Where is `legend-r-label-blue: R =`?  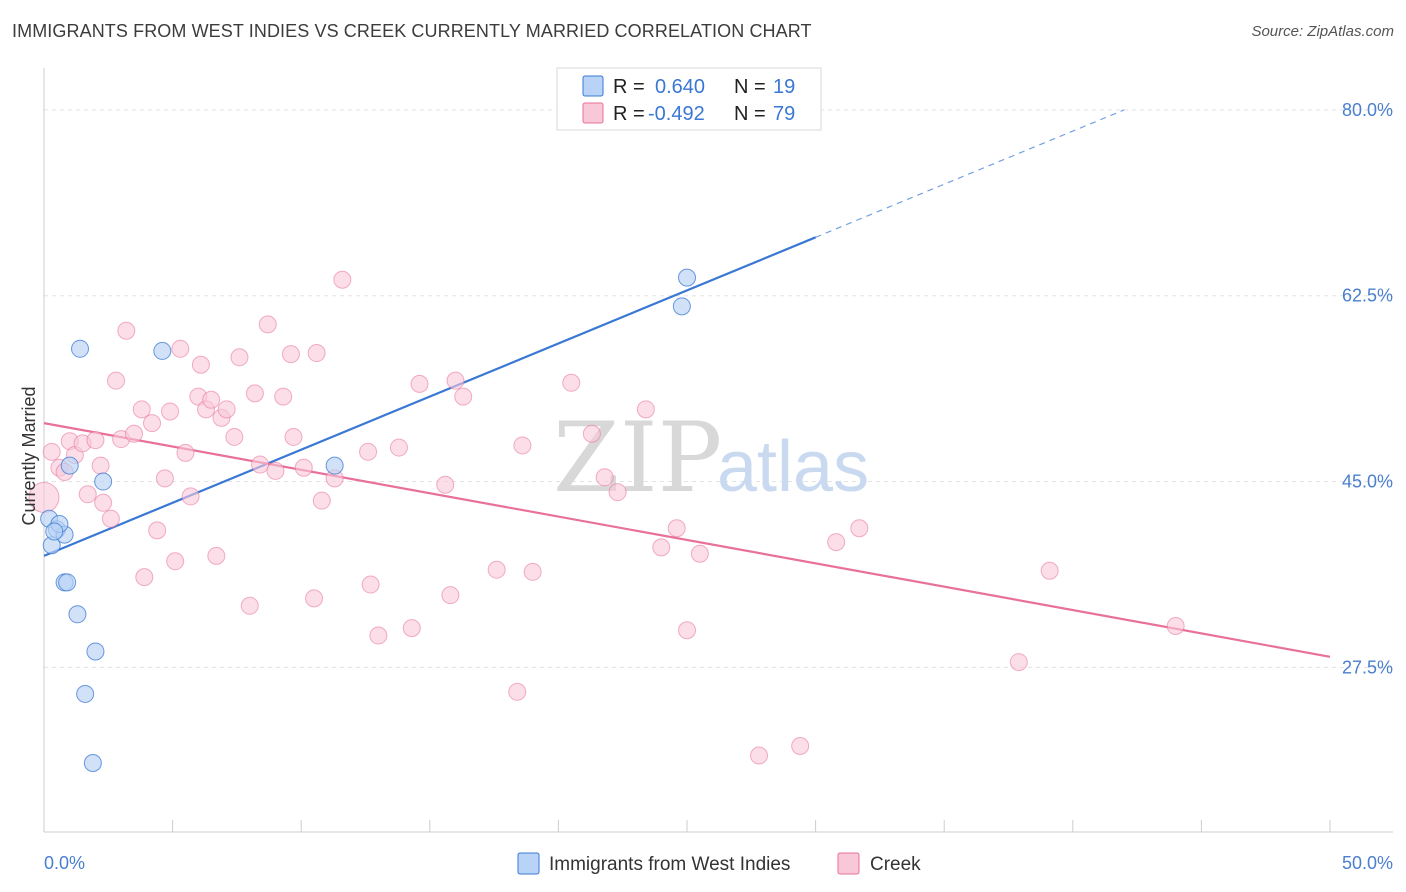
legend-r-label-blue: R = is located at coordinates (629, 87).